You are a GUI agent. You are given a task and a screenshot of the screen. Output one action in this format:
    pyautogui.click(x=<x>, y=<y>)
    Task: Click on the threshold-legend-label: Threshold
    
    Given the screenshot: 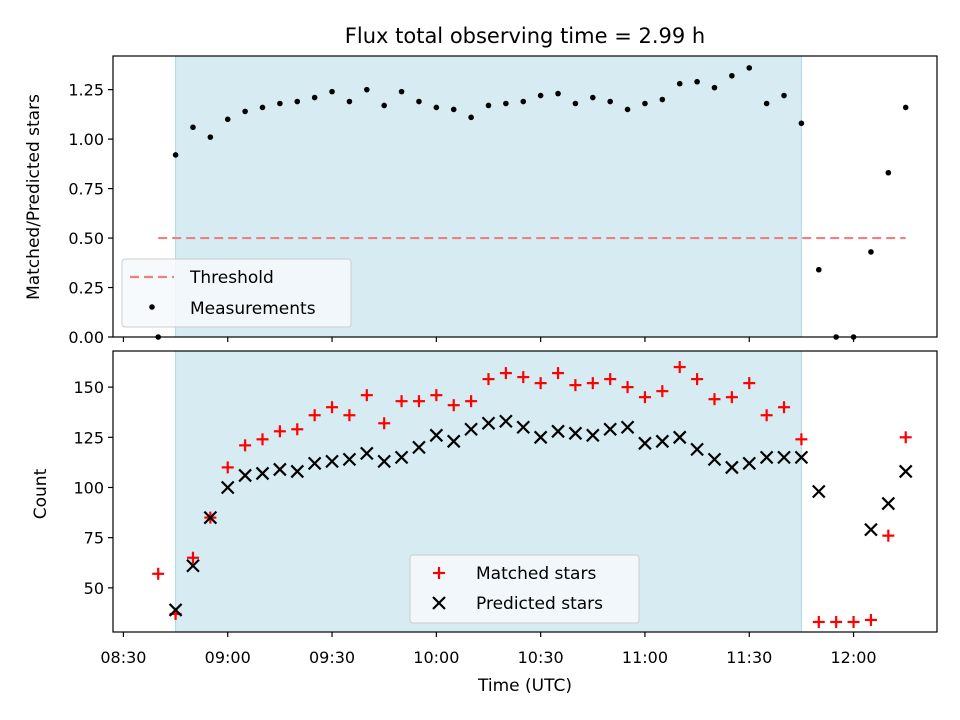 What is the action you would take?
    pyautogui.click(x=231, y=278)
    